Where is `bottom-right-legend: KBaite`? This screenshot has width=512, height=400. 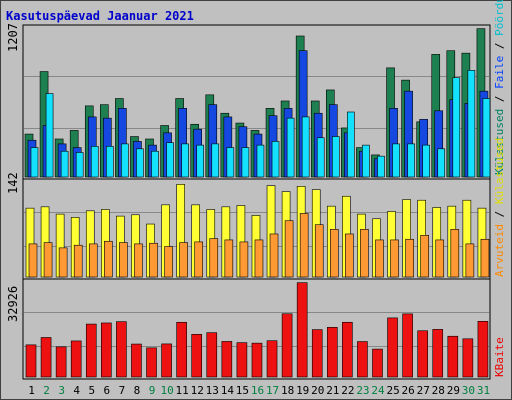 bottom-right-legend: KBaite is located at coordinates (499, 357).